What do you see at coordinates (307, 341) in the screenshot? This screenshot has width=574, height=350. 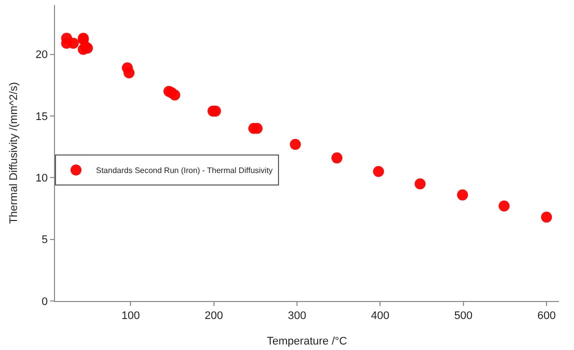 I see `x-axis-title: Temperature /°C` at bounding box center [307, 341].